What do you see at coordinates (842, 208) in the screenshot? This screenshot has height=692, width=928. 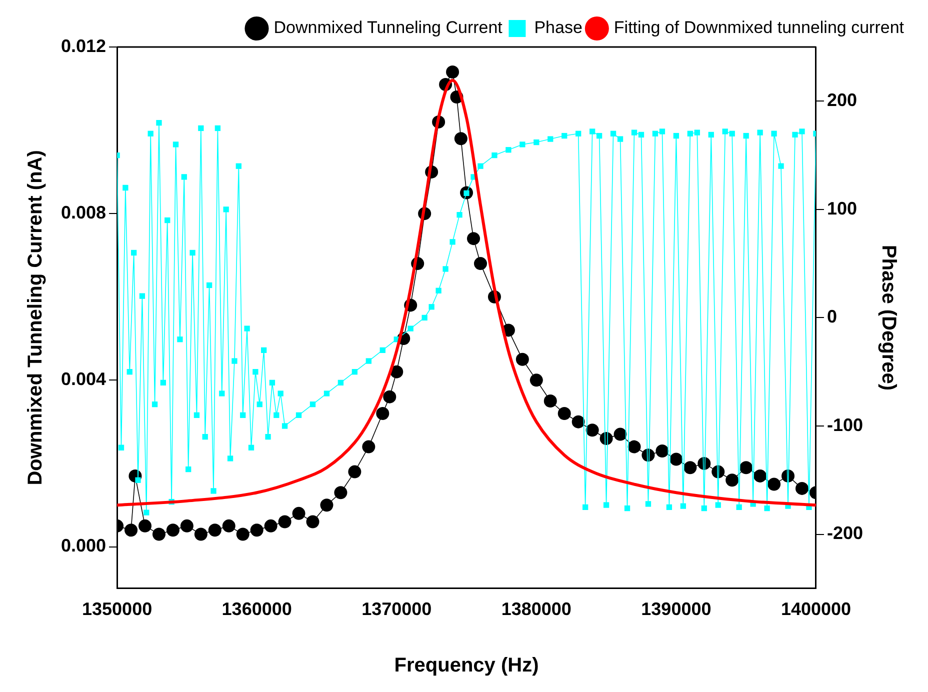 I see `y2-tick-label: 100` at bounding box center [842, 208].